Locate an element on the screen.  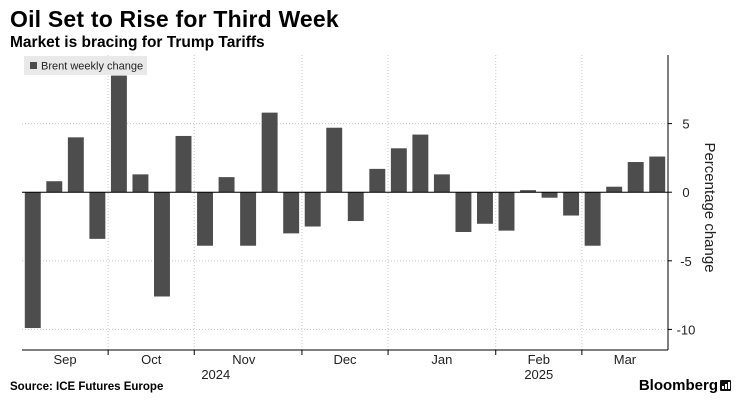
y-axis-label: Percentage change is located at coordinates (709, 207).